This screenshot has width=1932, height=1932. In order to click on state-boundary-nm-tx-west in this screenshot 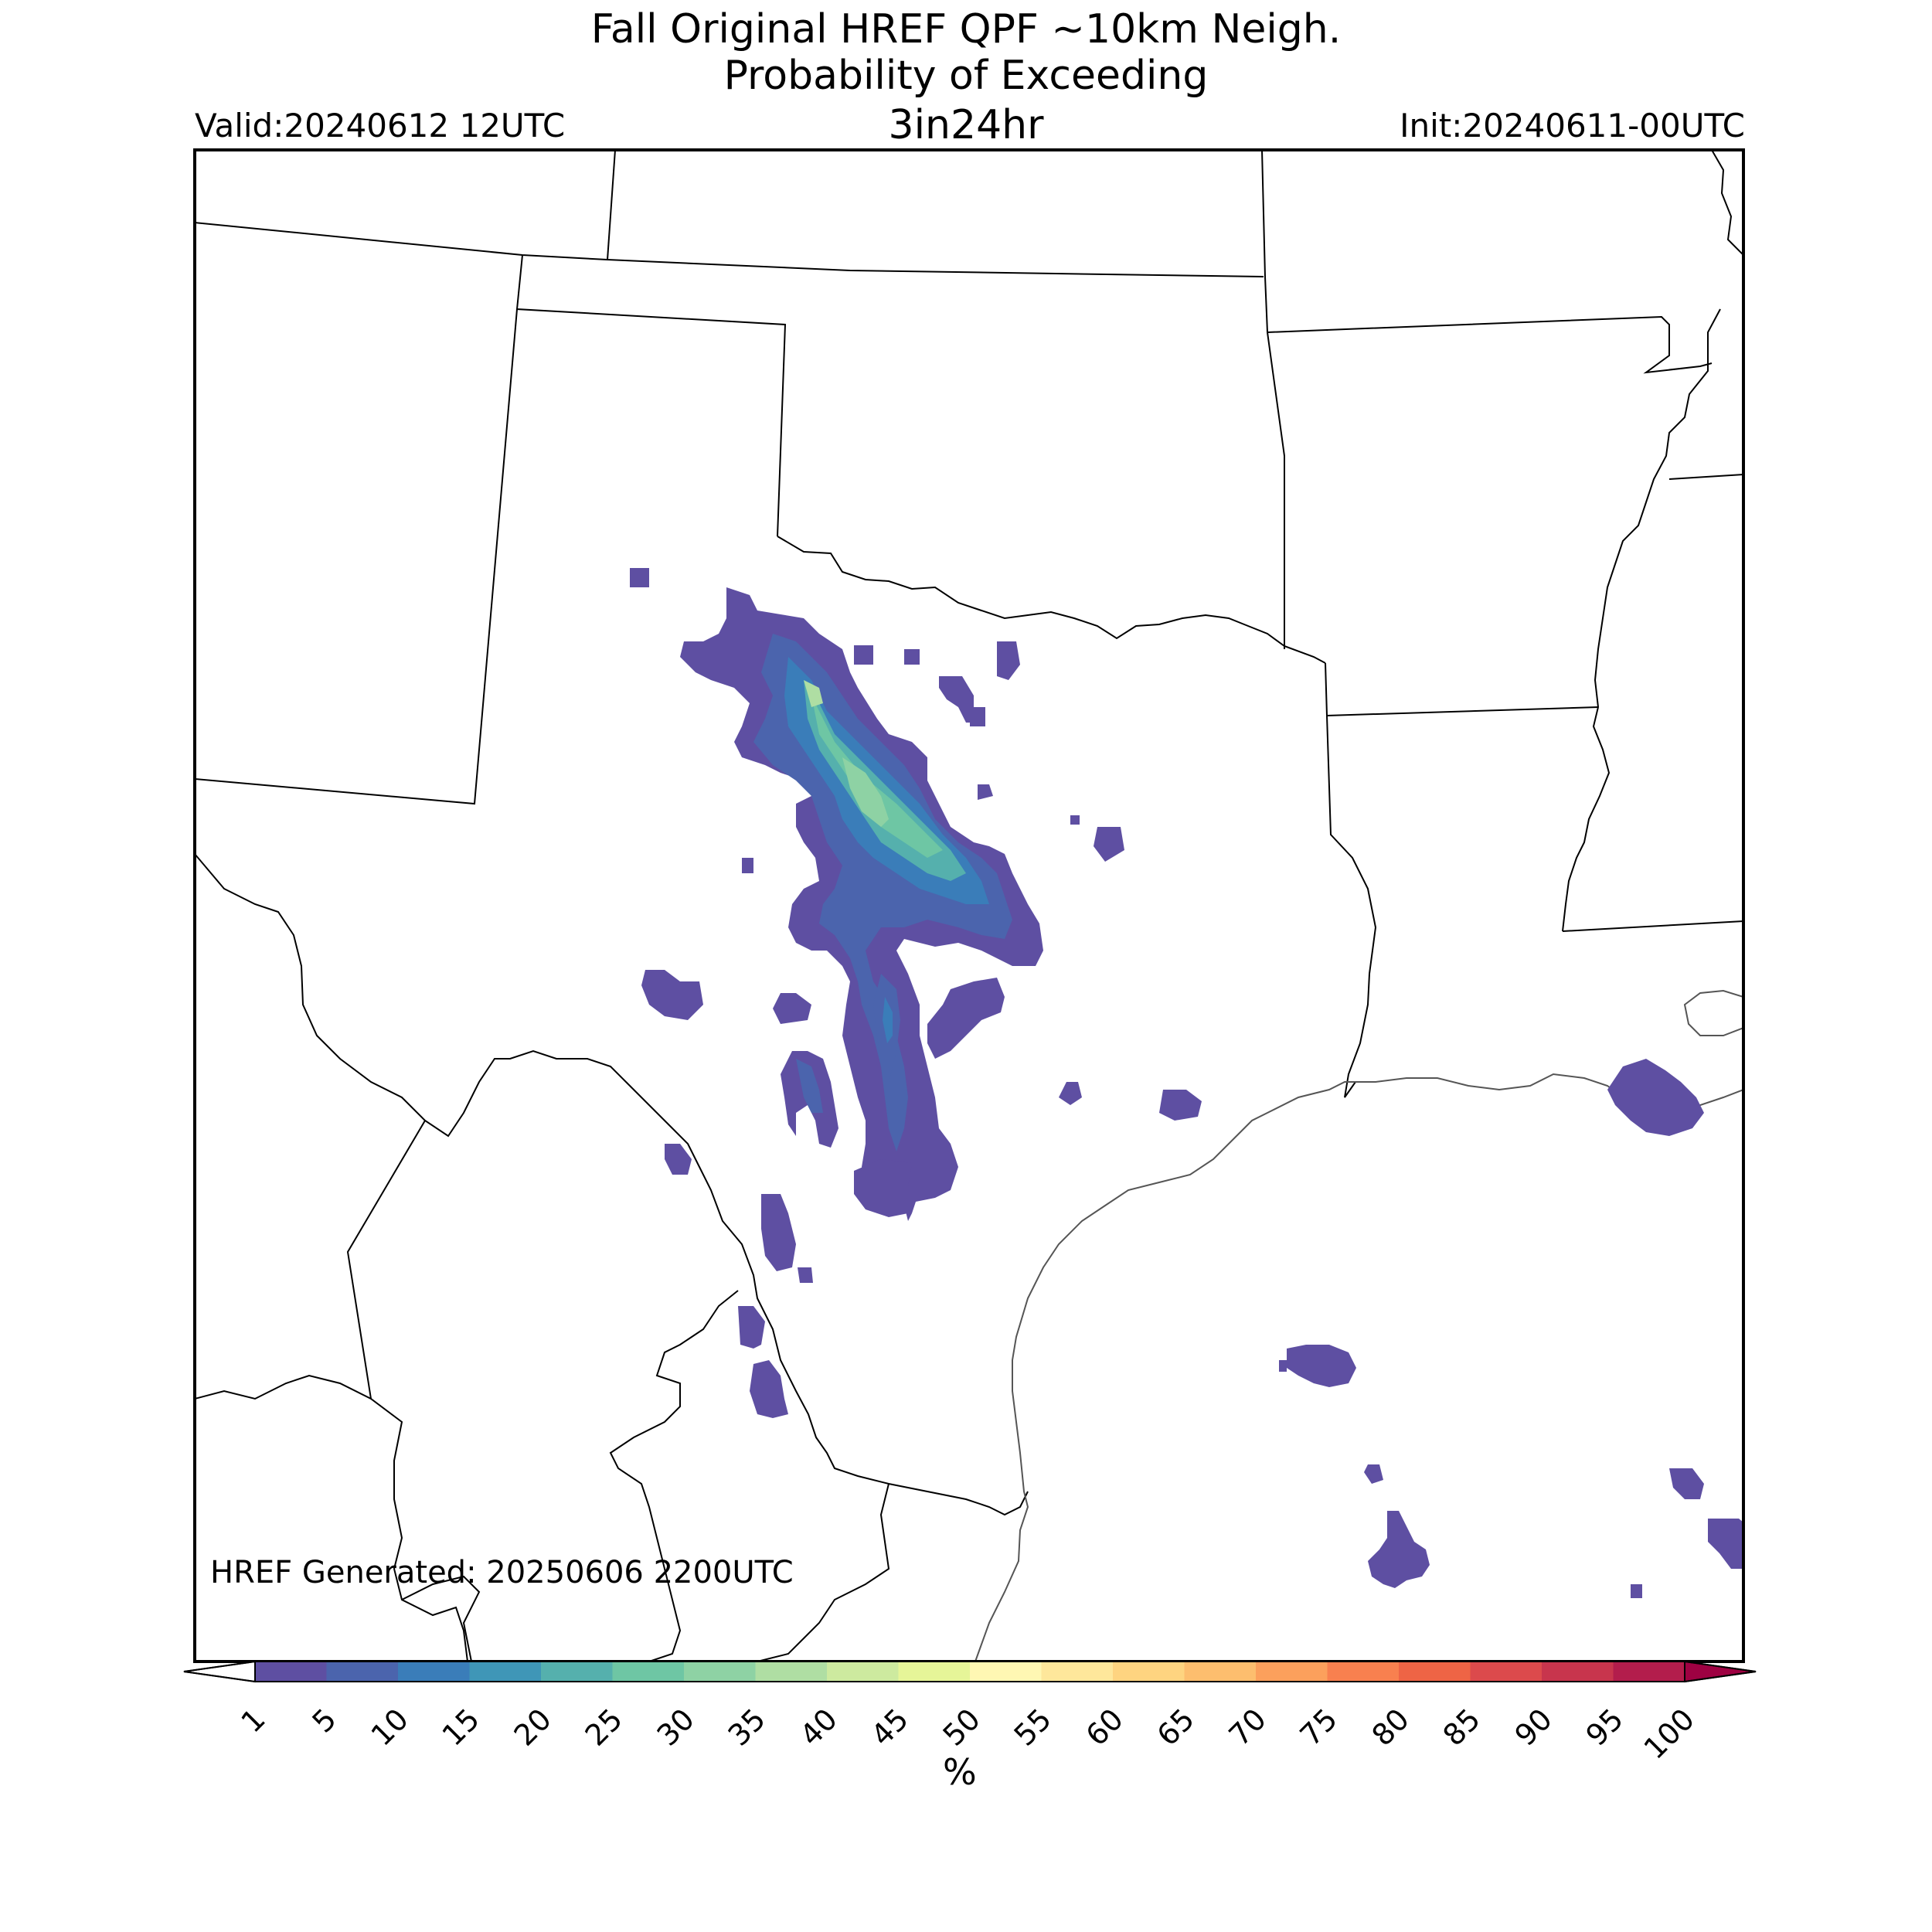, I will do `click(356, 556)`.